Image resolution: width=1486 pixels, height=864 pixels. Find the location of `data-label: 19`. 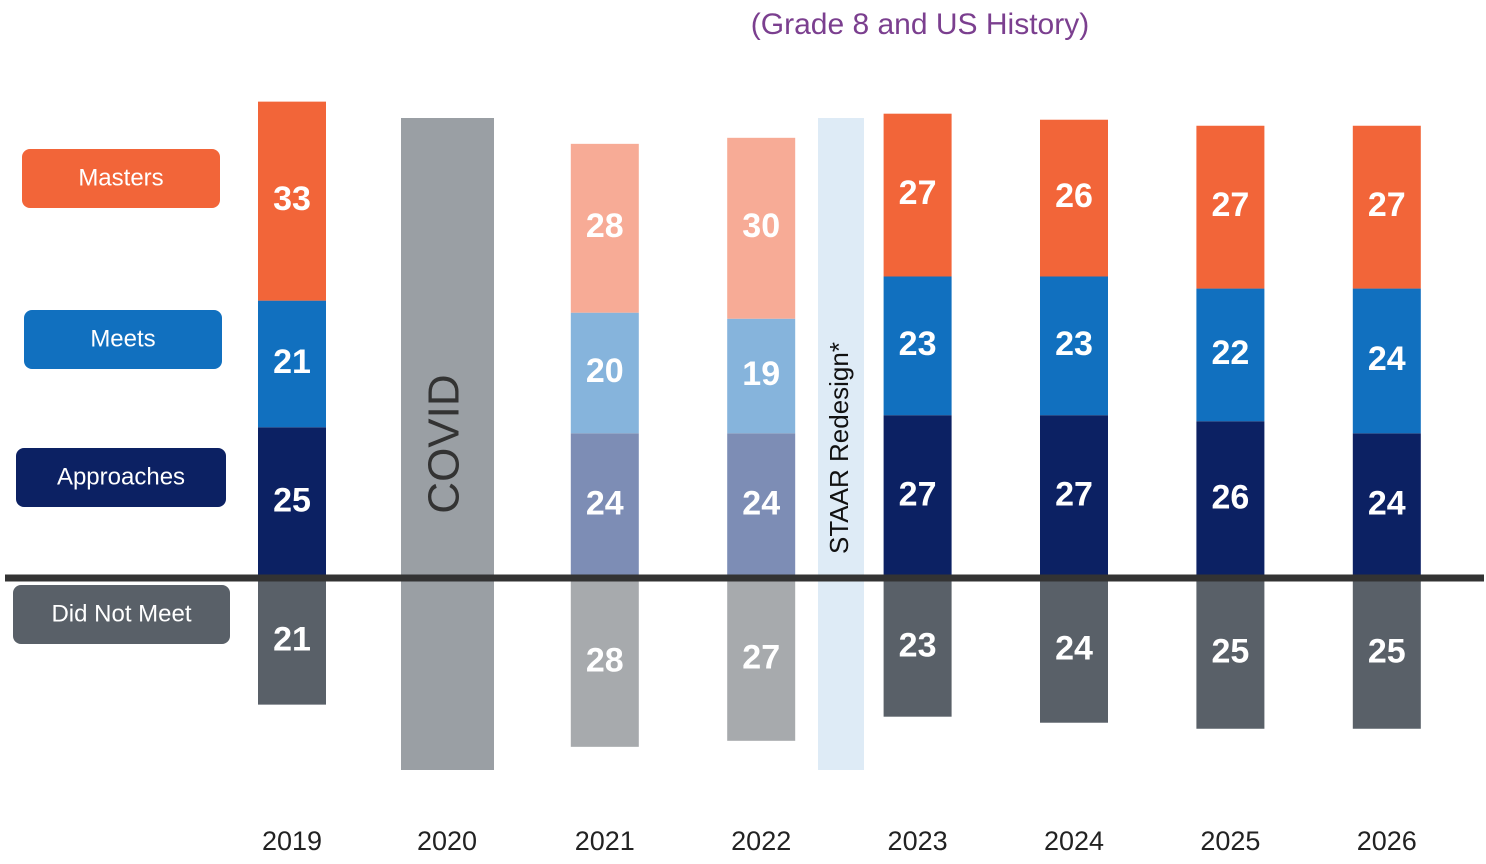

data-label: 19 is located at coordinates (761, 374).